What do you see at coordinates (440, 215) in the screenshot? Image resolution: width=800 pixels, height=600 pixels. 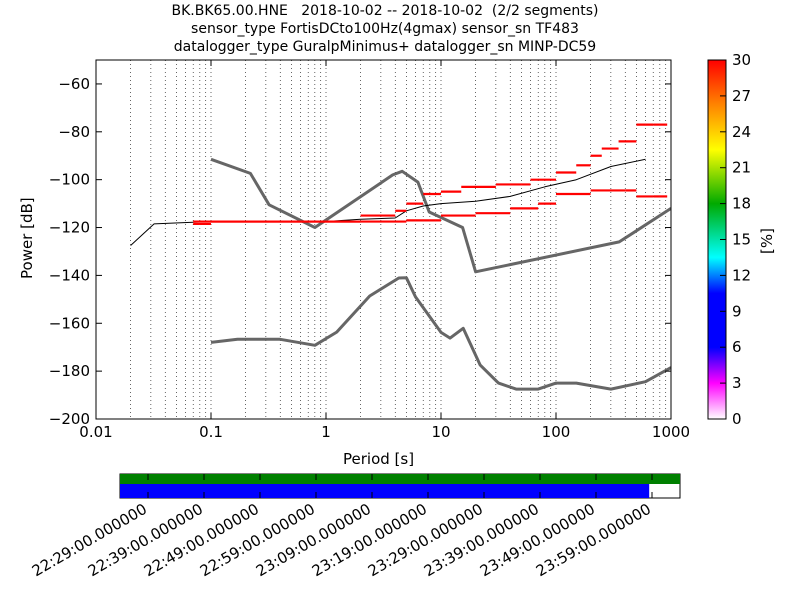 I see `noise-model-high-line` at bounding box center [440, 215].